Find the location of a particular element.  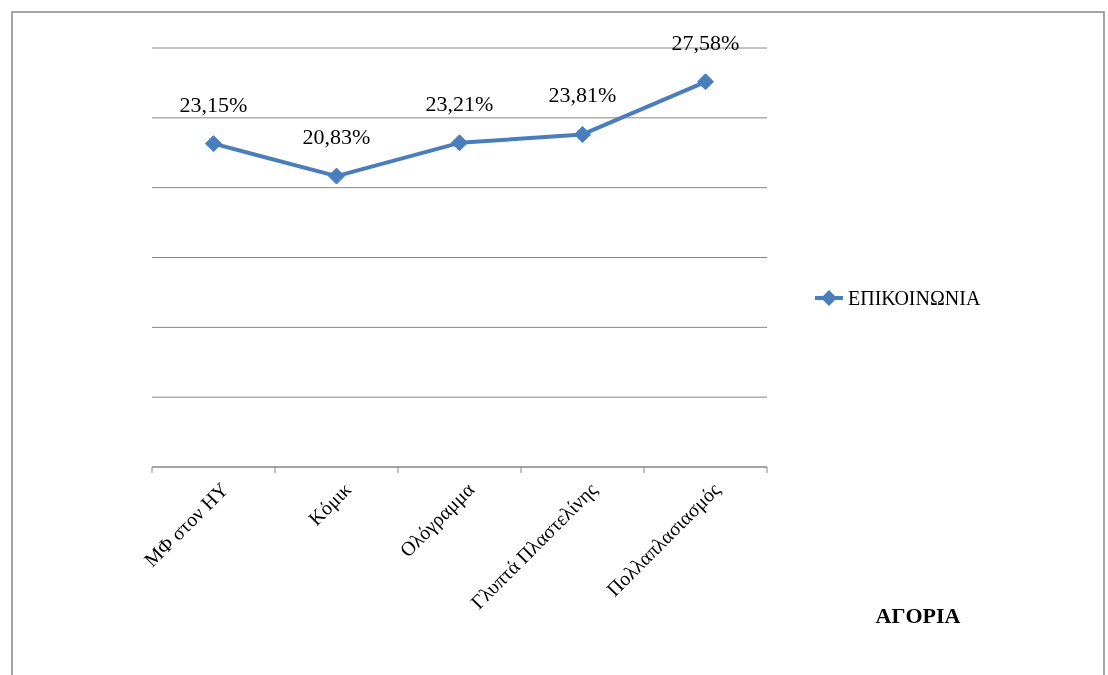

data-label: 27,58% is located at coordinates (705, 42).